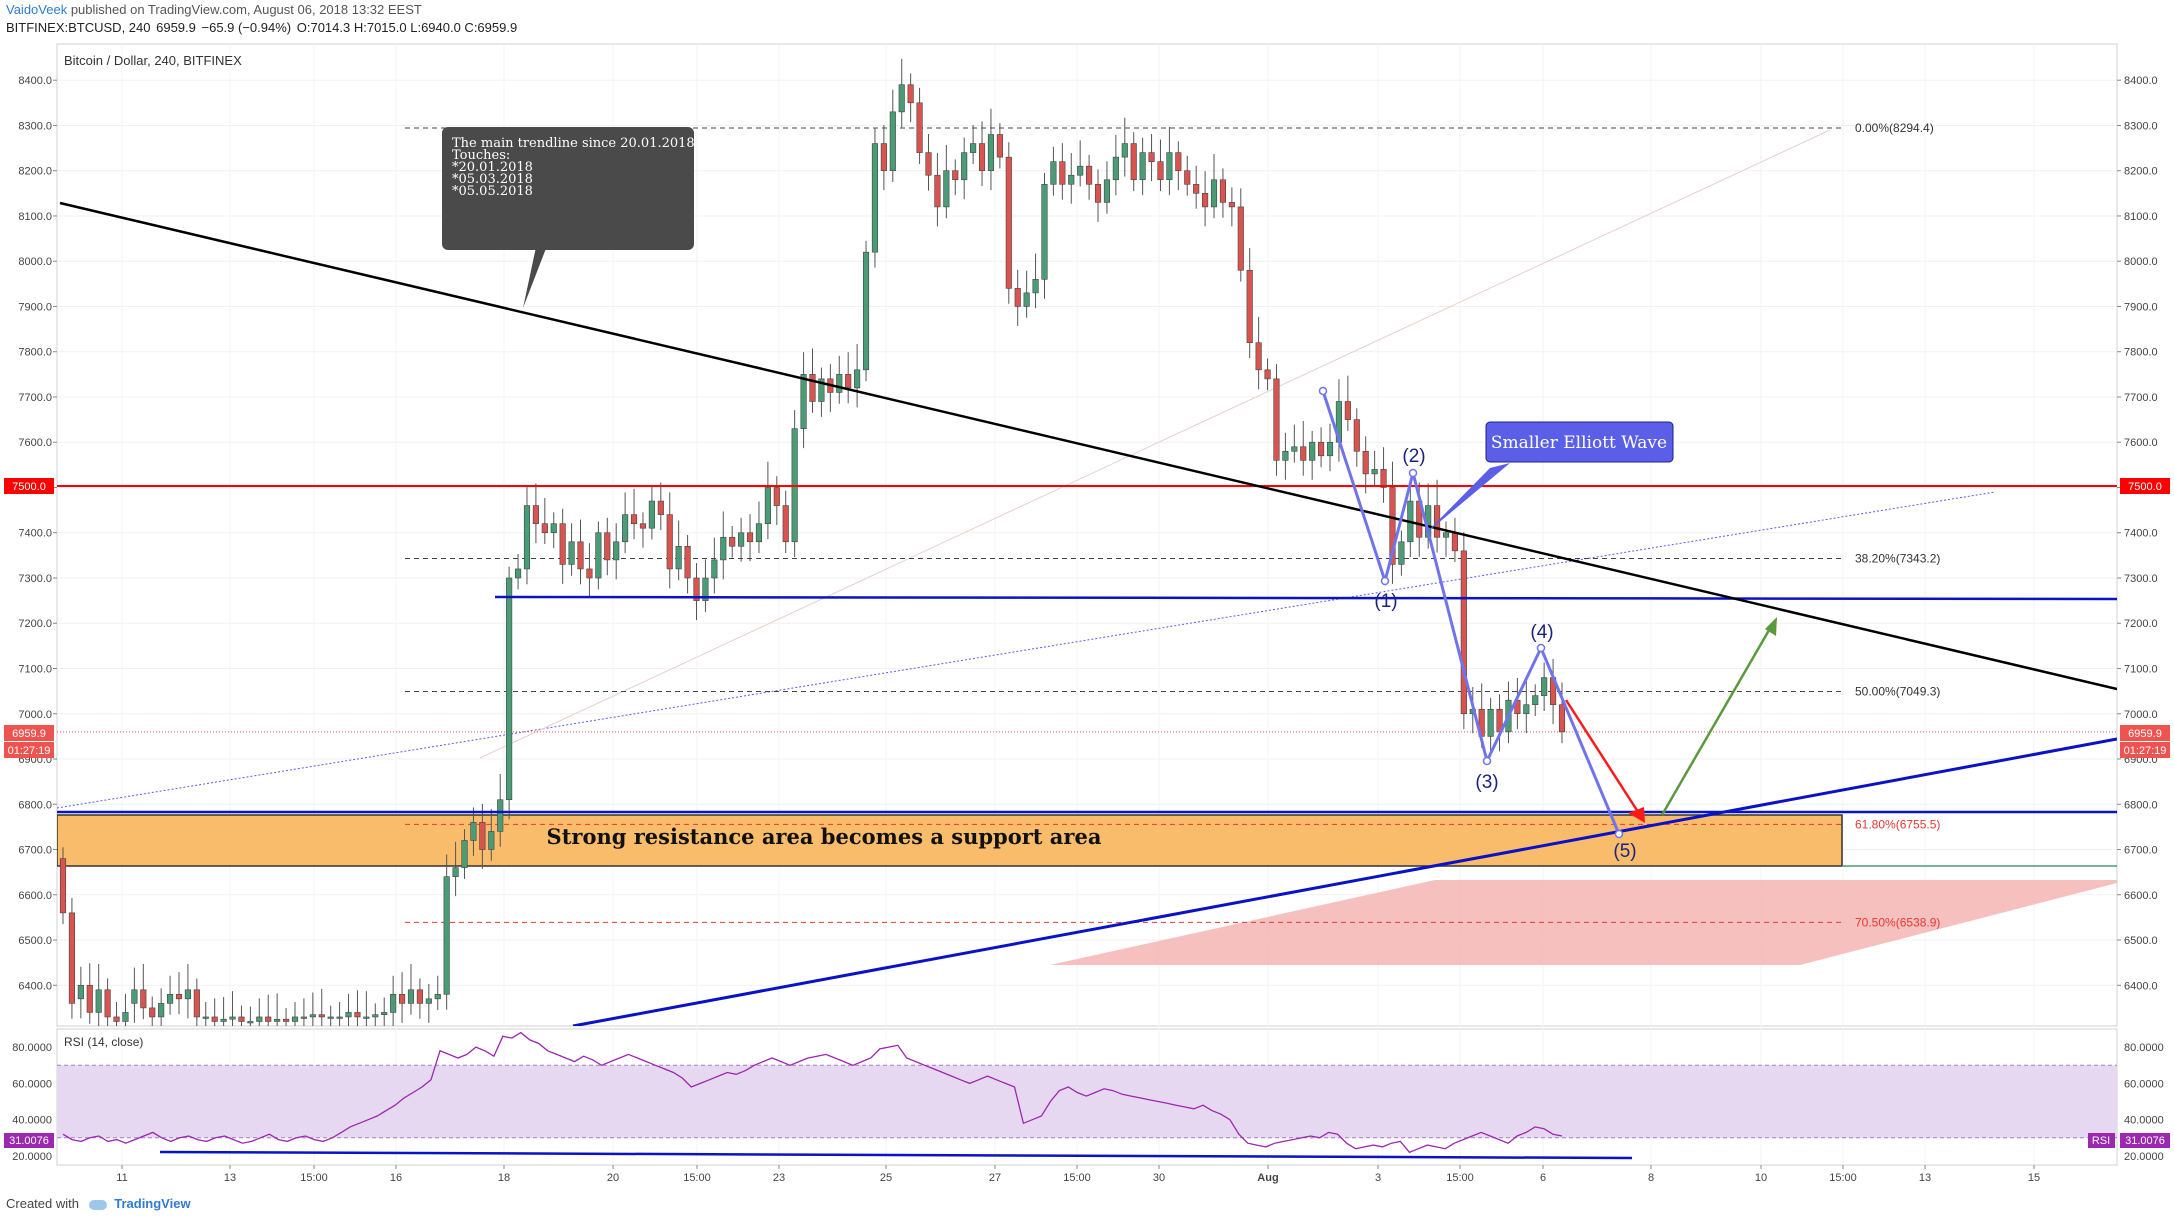 Image resolution: width=2174 pixels, height=1221 pixels. I want to click on fib-label: 50.00%(7049.3), so click(1897, 691).